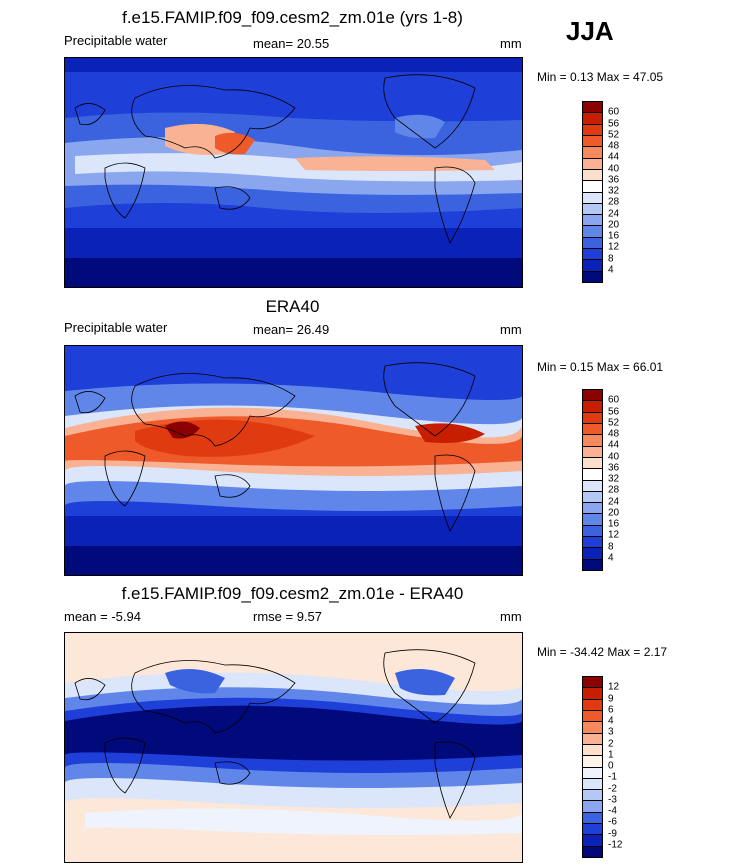 The width and height of the screenshot is (733, 866). What do you see at coordinates (511, 43) in the screenshot?
I see `panel-1-units: mm` at bounding box center [511, 43].